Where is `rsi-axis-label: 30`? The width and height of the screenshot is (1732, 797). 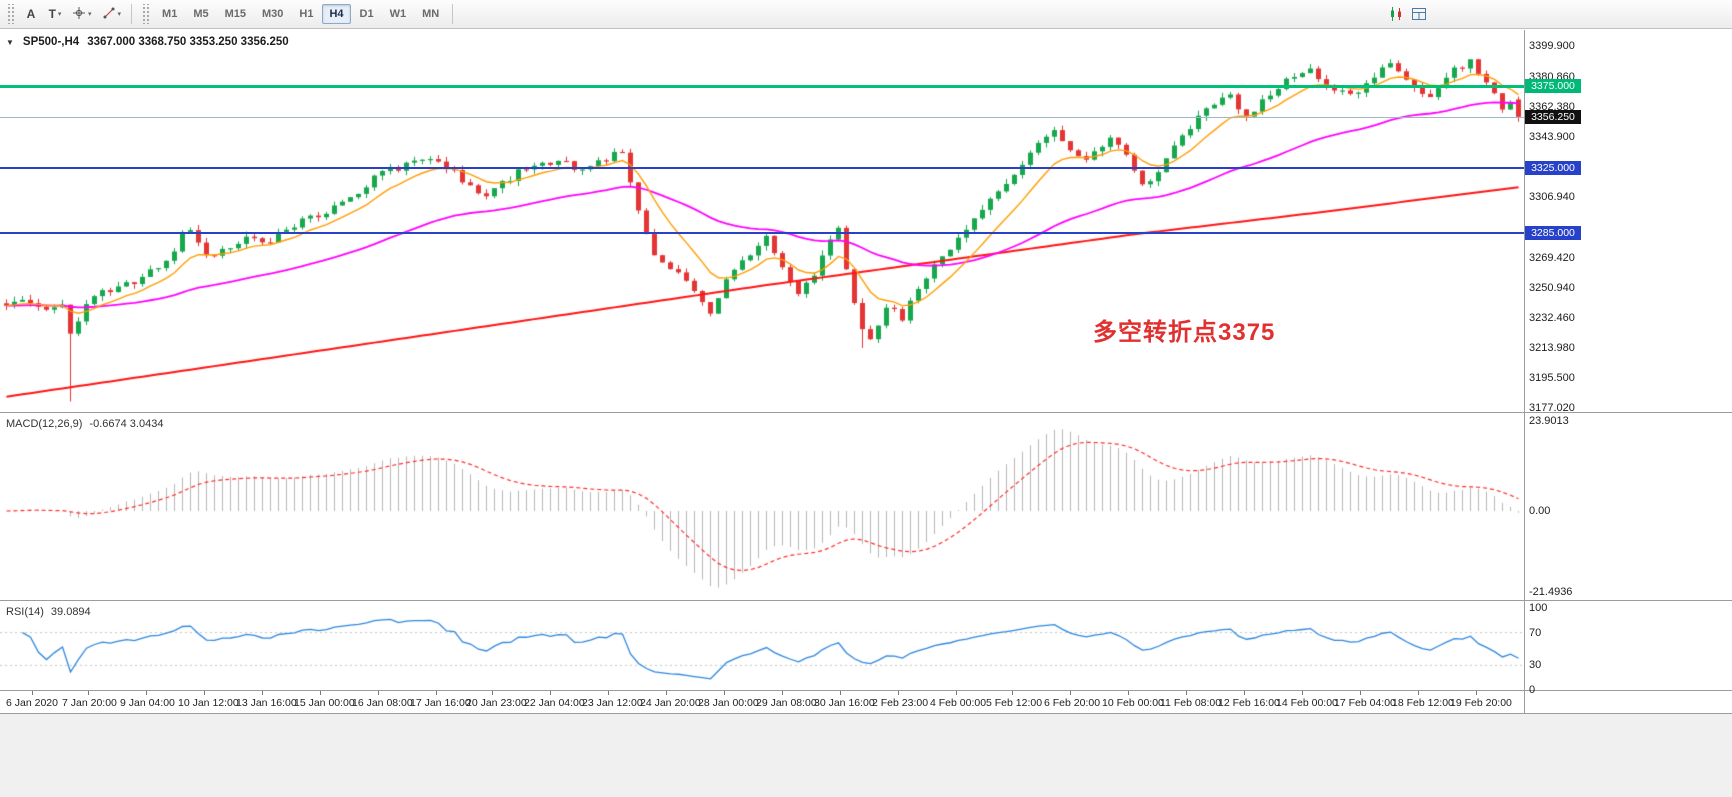 rsi-axis-label: 30 is located at coordinates (1535, 665).